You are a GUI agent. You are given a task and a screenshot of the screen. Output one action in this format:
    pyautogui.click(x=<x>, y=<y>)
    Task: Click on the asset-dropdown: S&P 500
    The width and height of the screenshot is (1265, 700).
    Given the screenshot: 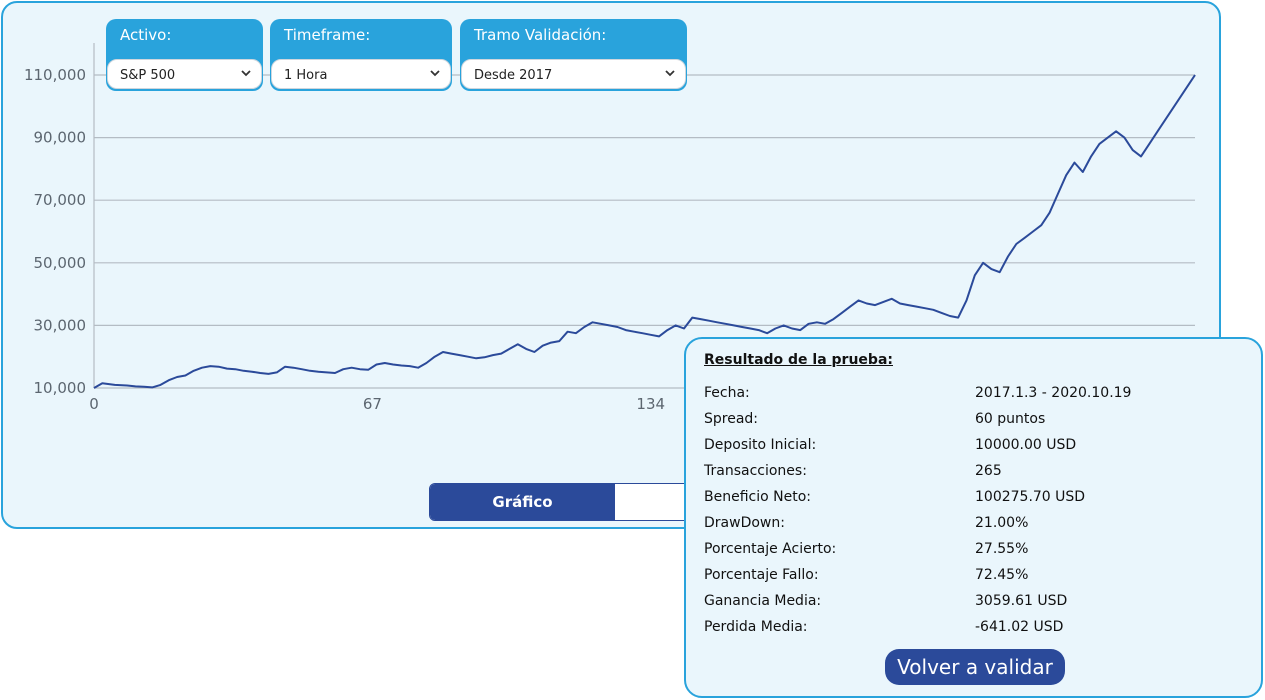 What is the action you would take?
    pyautogui.click(x=184, y=74)
    